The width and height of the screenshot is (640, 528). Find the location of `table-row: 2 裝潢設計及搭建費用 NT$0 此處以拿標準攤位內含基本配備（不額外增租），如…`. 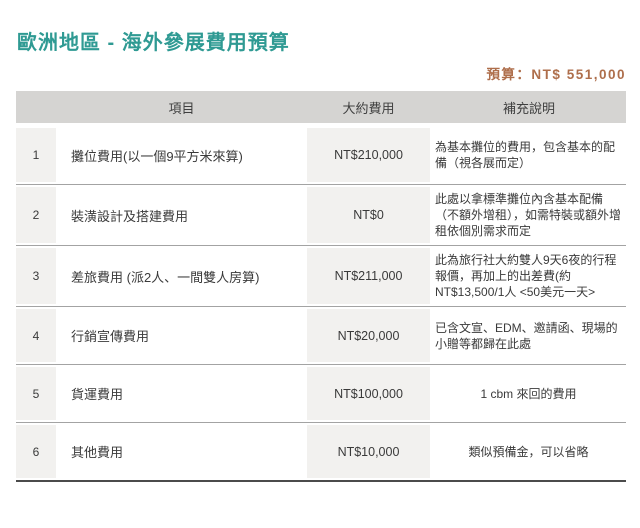

table-row: 2 裝潢設計及搭建費用 NT$0 此處以拿標準攤位內含基本配備（不額外增租），如… is located at coordinates (321, 214).